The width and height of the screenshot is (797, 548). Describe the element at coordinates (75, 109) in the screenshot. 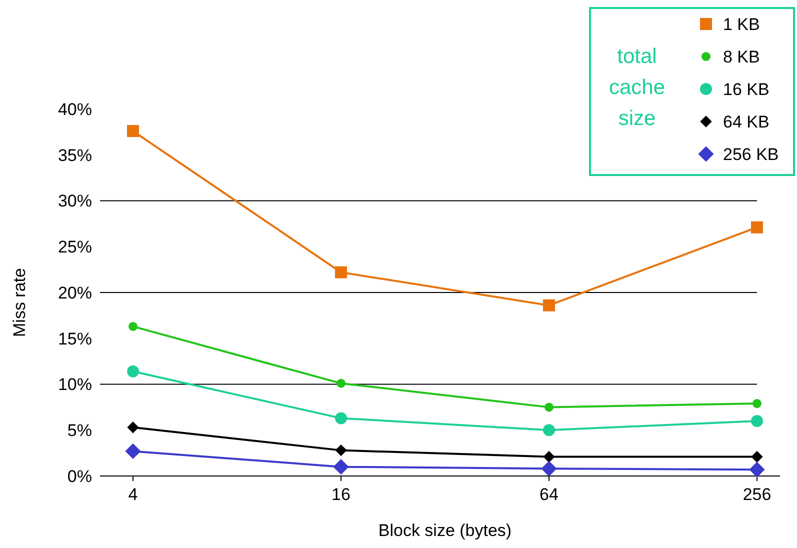

I see `y-tick-label: 40%` at that location.